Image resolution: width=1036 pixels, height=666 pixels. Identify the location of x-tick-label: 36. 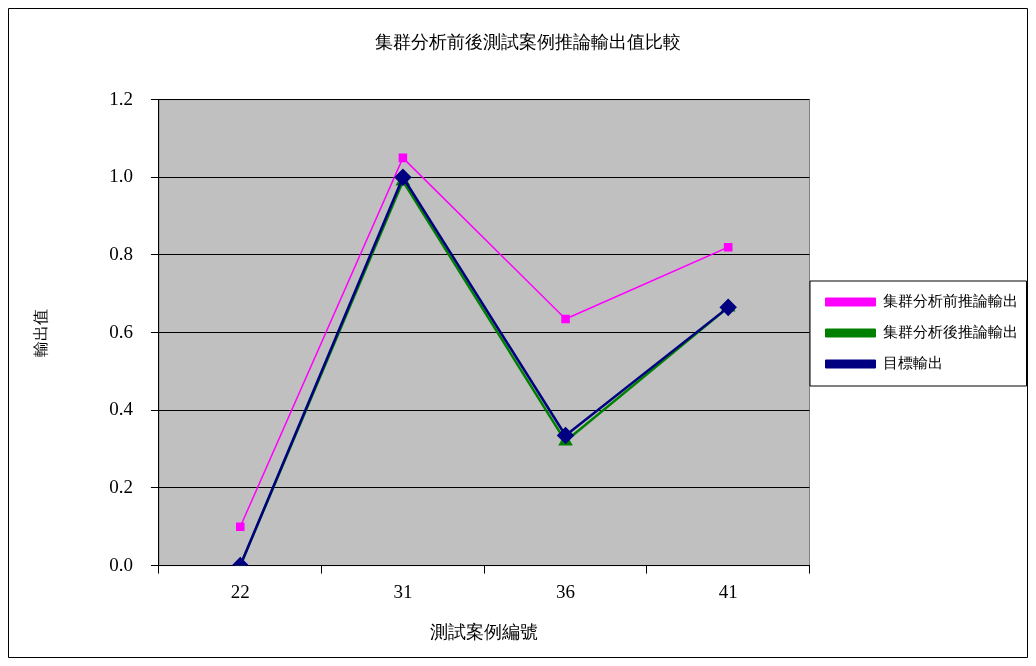
(566, 591).